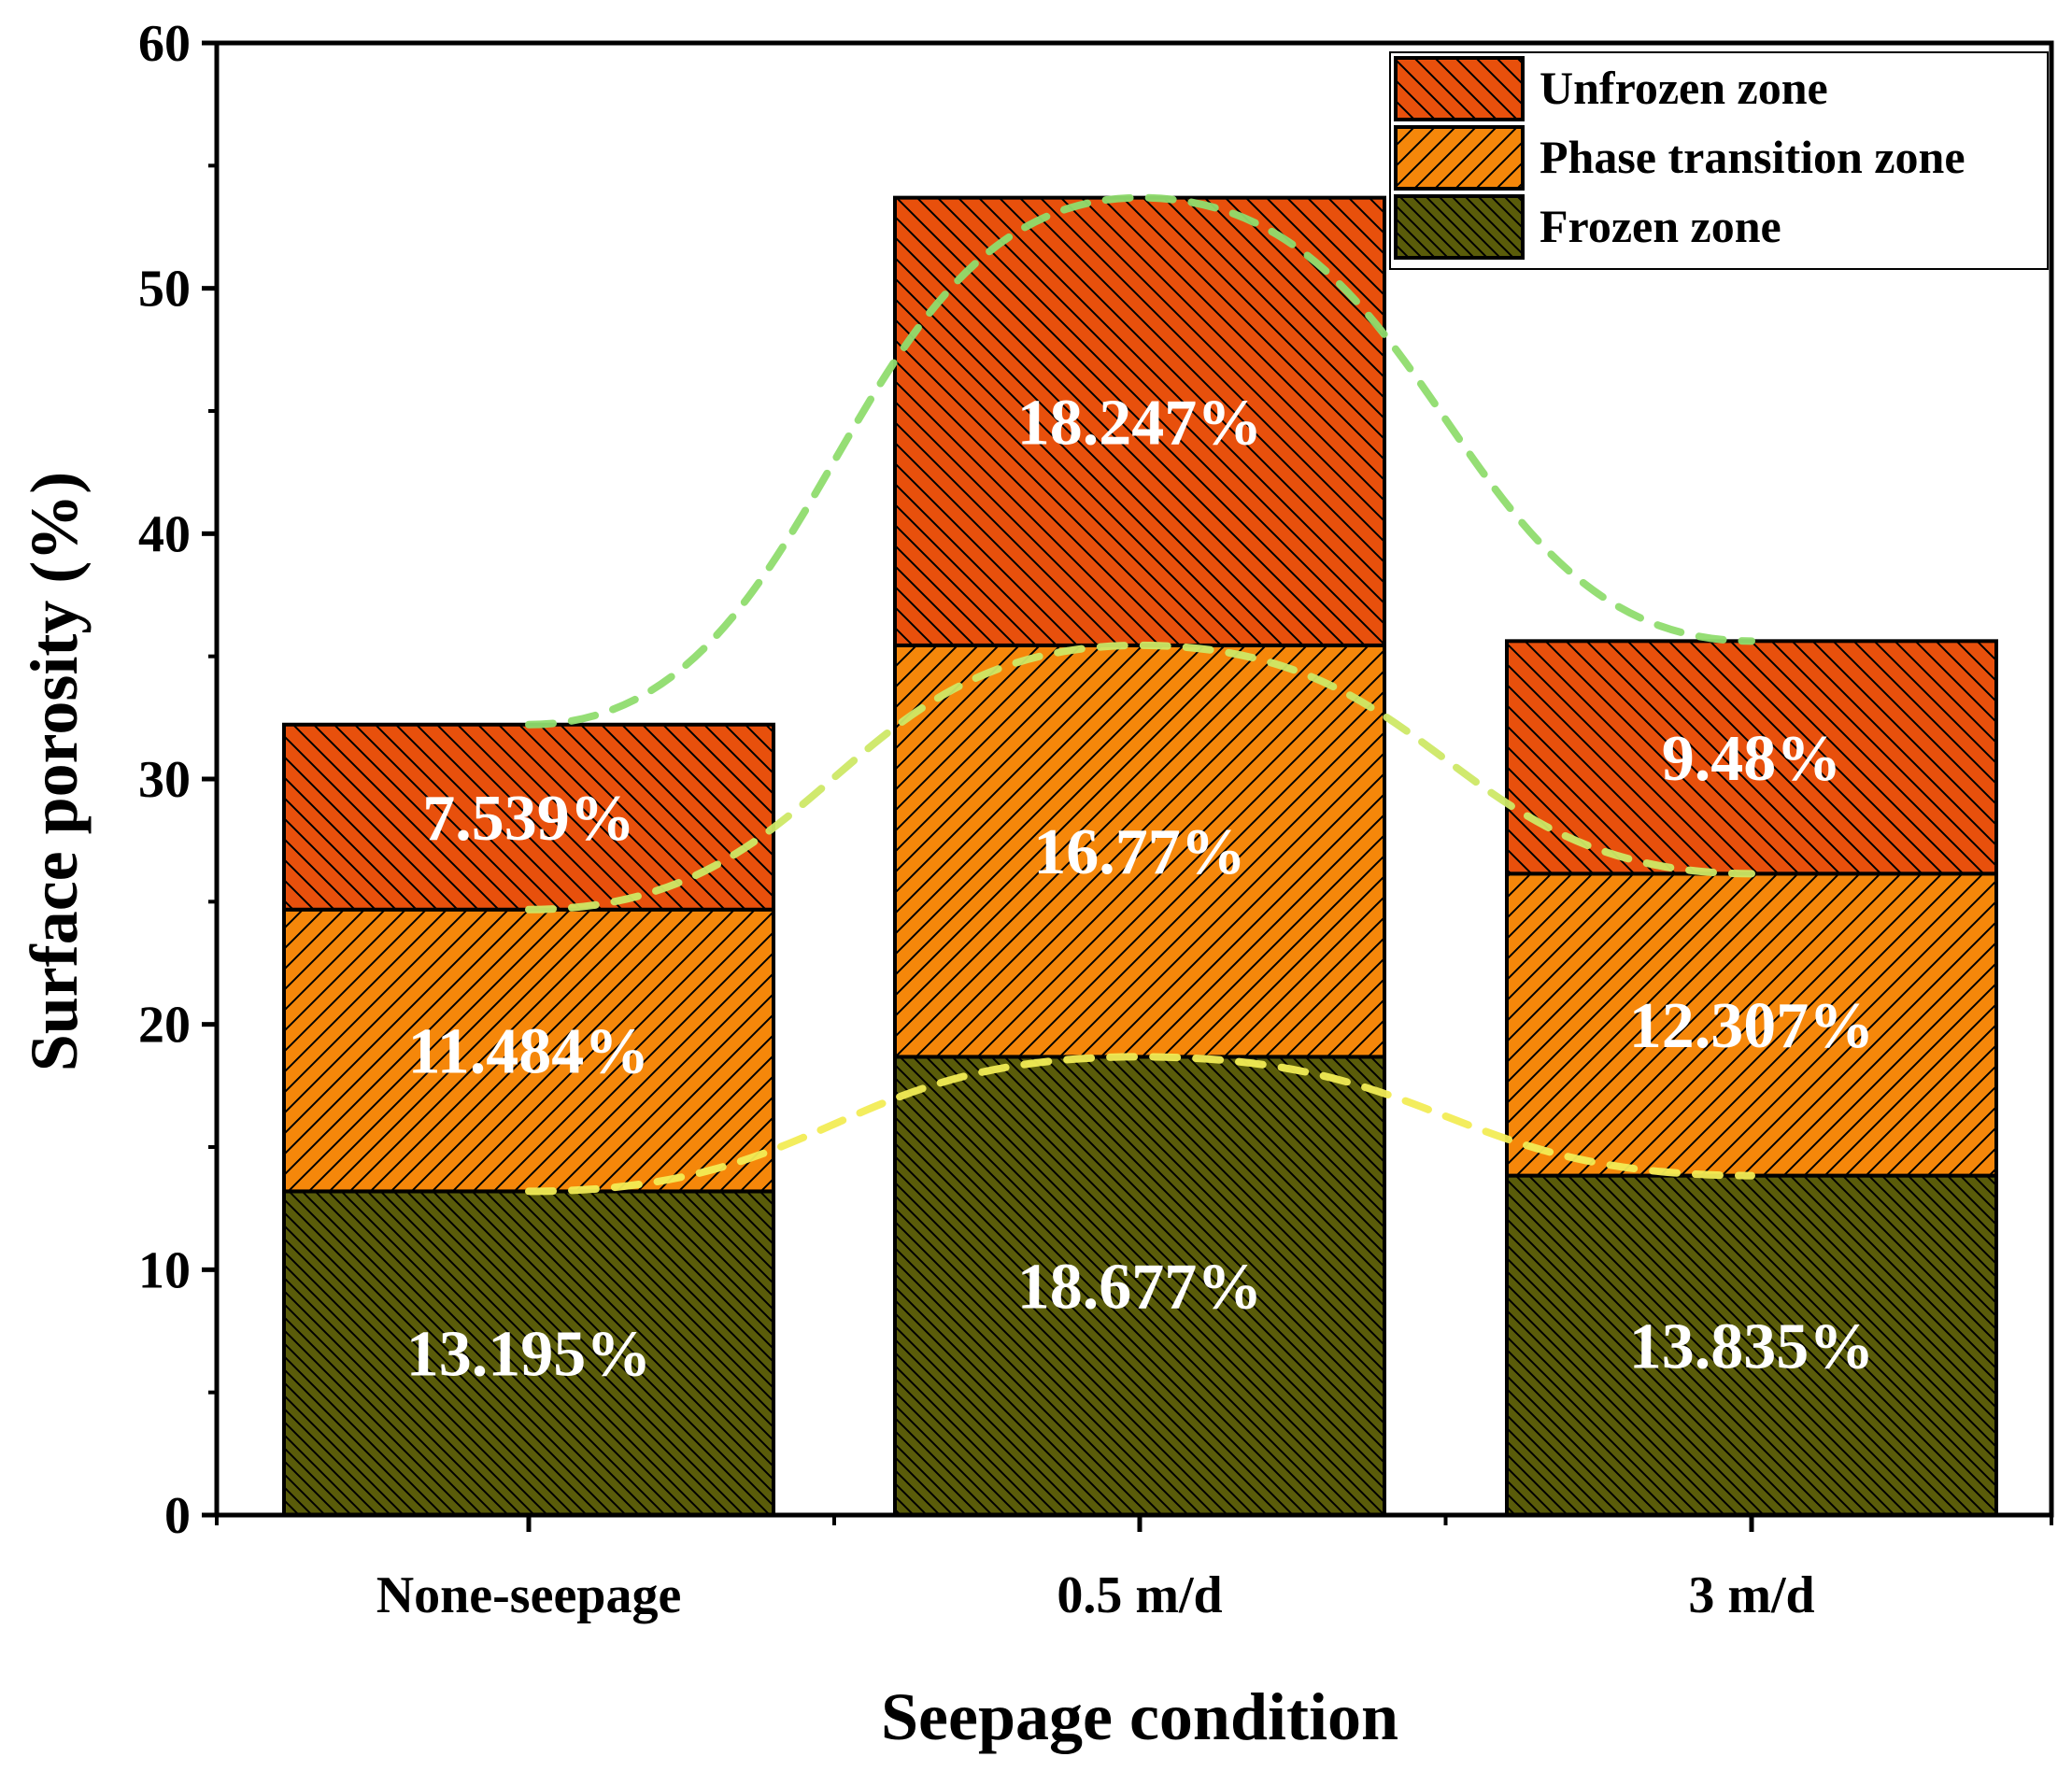 The height and width of the screenshot is (1771, 2072). What do you see at coordinates (1139, 1716) in the screenshot?
I see `x-axis-title: Seepage condition` at bounding box center [1139, 1716].